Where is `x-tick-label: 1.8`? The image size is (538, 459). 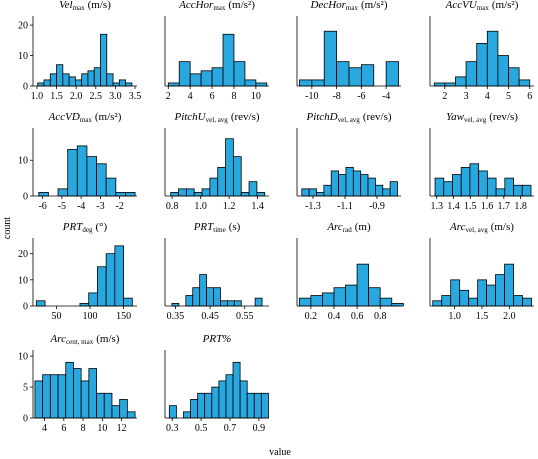 x-tick-label: 1.8 is located at coordinates (520, 206).